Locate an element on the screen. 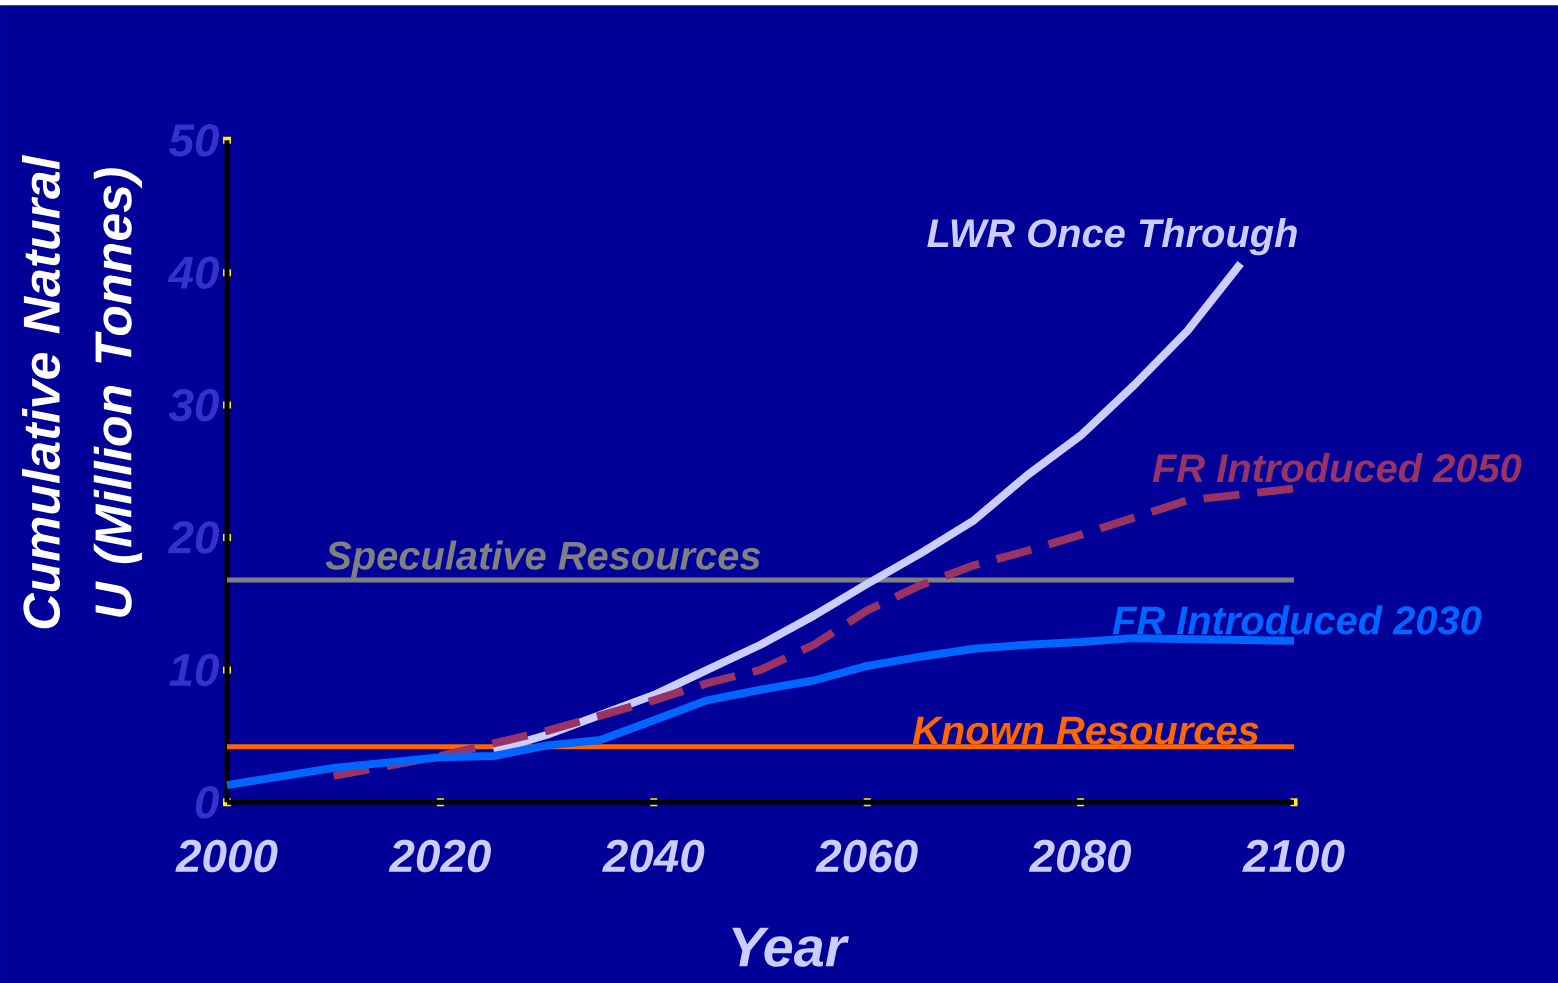  x-tick-label: 2060 is located at coordinates (866, 856).